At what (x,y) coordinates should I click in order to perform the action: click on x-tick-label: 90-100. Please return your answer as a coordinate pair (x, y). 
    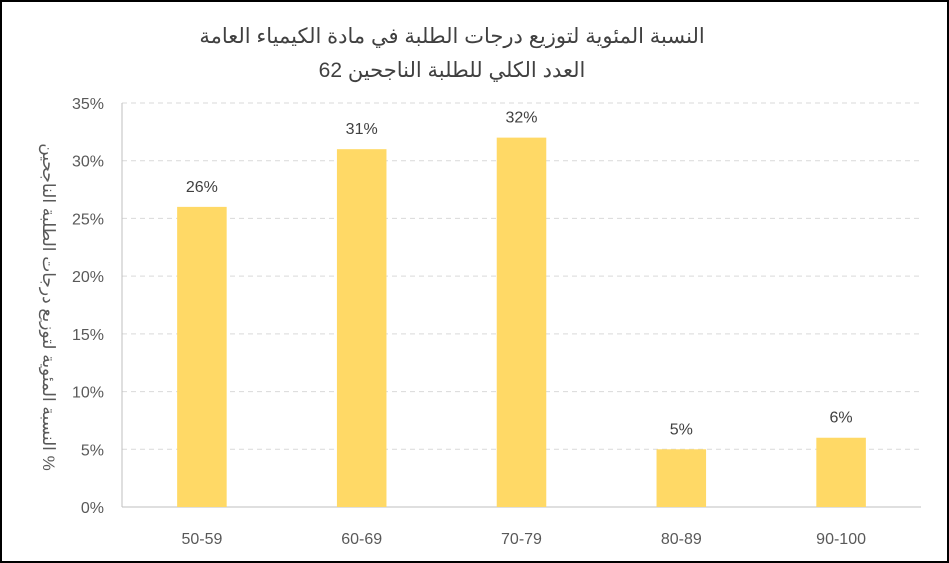
    Looking at the image, I should click on (841, 539).